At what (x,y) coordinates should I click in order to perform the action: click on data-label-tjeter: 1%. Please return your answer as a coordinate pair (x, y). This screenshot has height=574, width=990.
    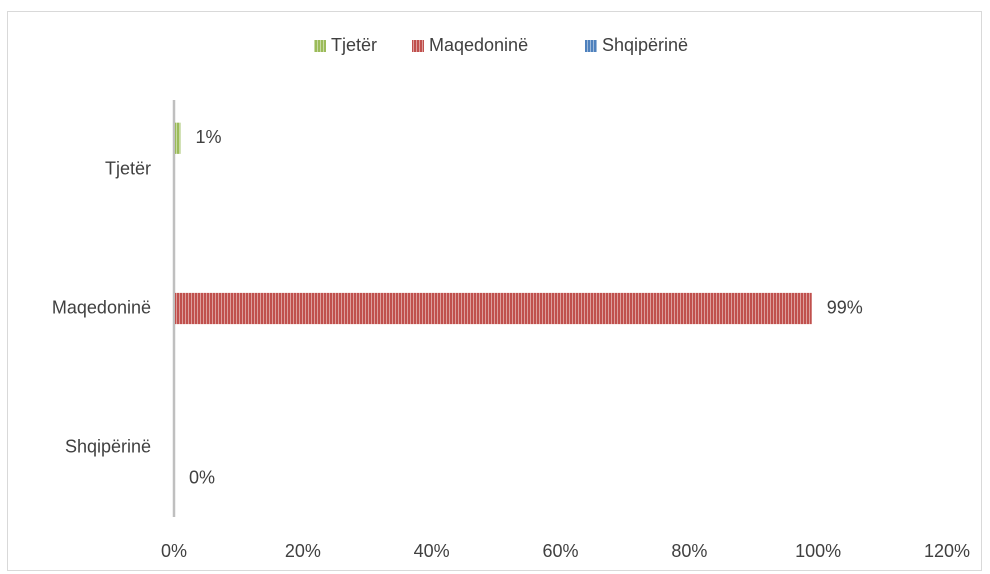
    Looking at the image, I should click on (208, 137).